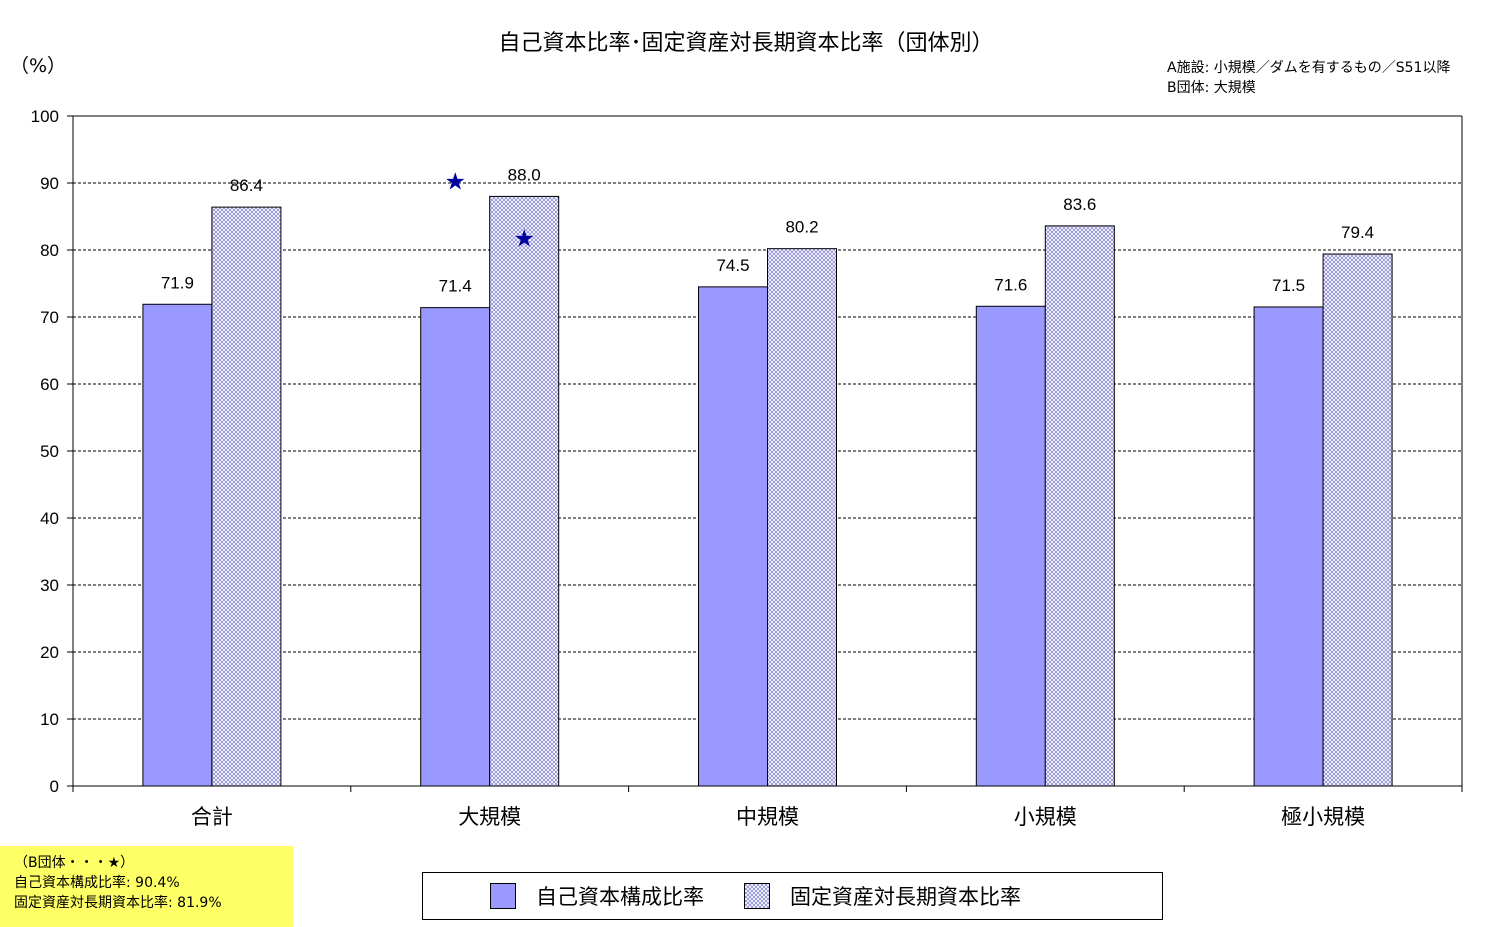  I want to click on footnote-fixed-asset-ratio: 固定資産対長期資本比率: 81.9%, so click(118, 903).